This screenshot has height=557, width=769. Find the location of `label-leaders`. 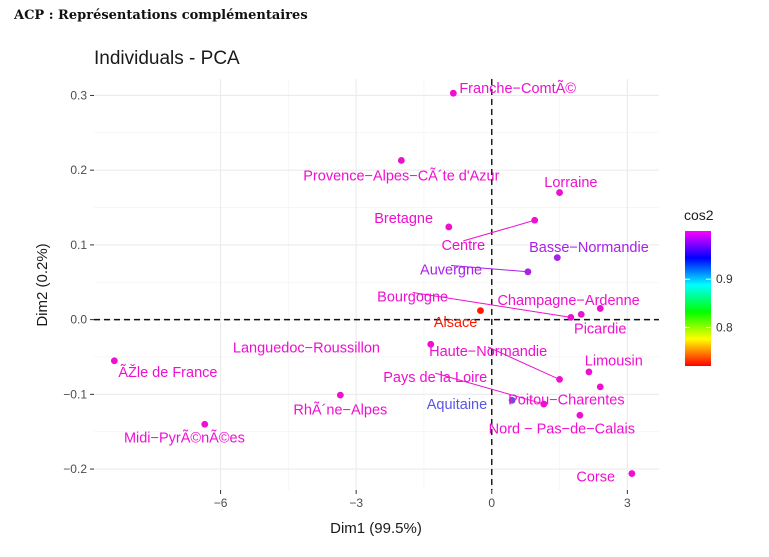

label-leaders is located at coordinates (491, 312).